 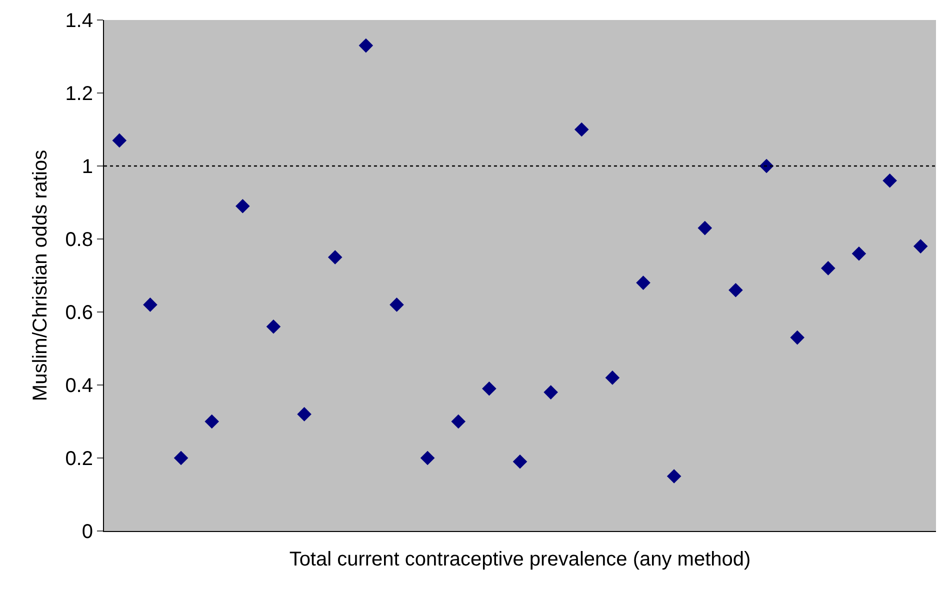 I want to click on y-tick-label: 1, so click(x=87, y=167).